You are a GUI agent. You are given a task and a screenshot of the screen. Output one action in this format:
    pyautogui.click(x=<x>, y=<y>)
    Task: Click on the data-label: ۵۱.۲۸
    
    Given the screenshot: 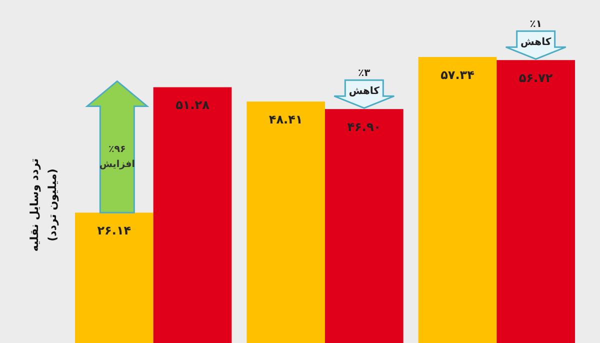 What is the action you would take?
    pyautogui.click(x=193, y=105)
    